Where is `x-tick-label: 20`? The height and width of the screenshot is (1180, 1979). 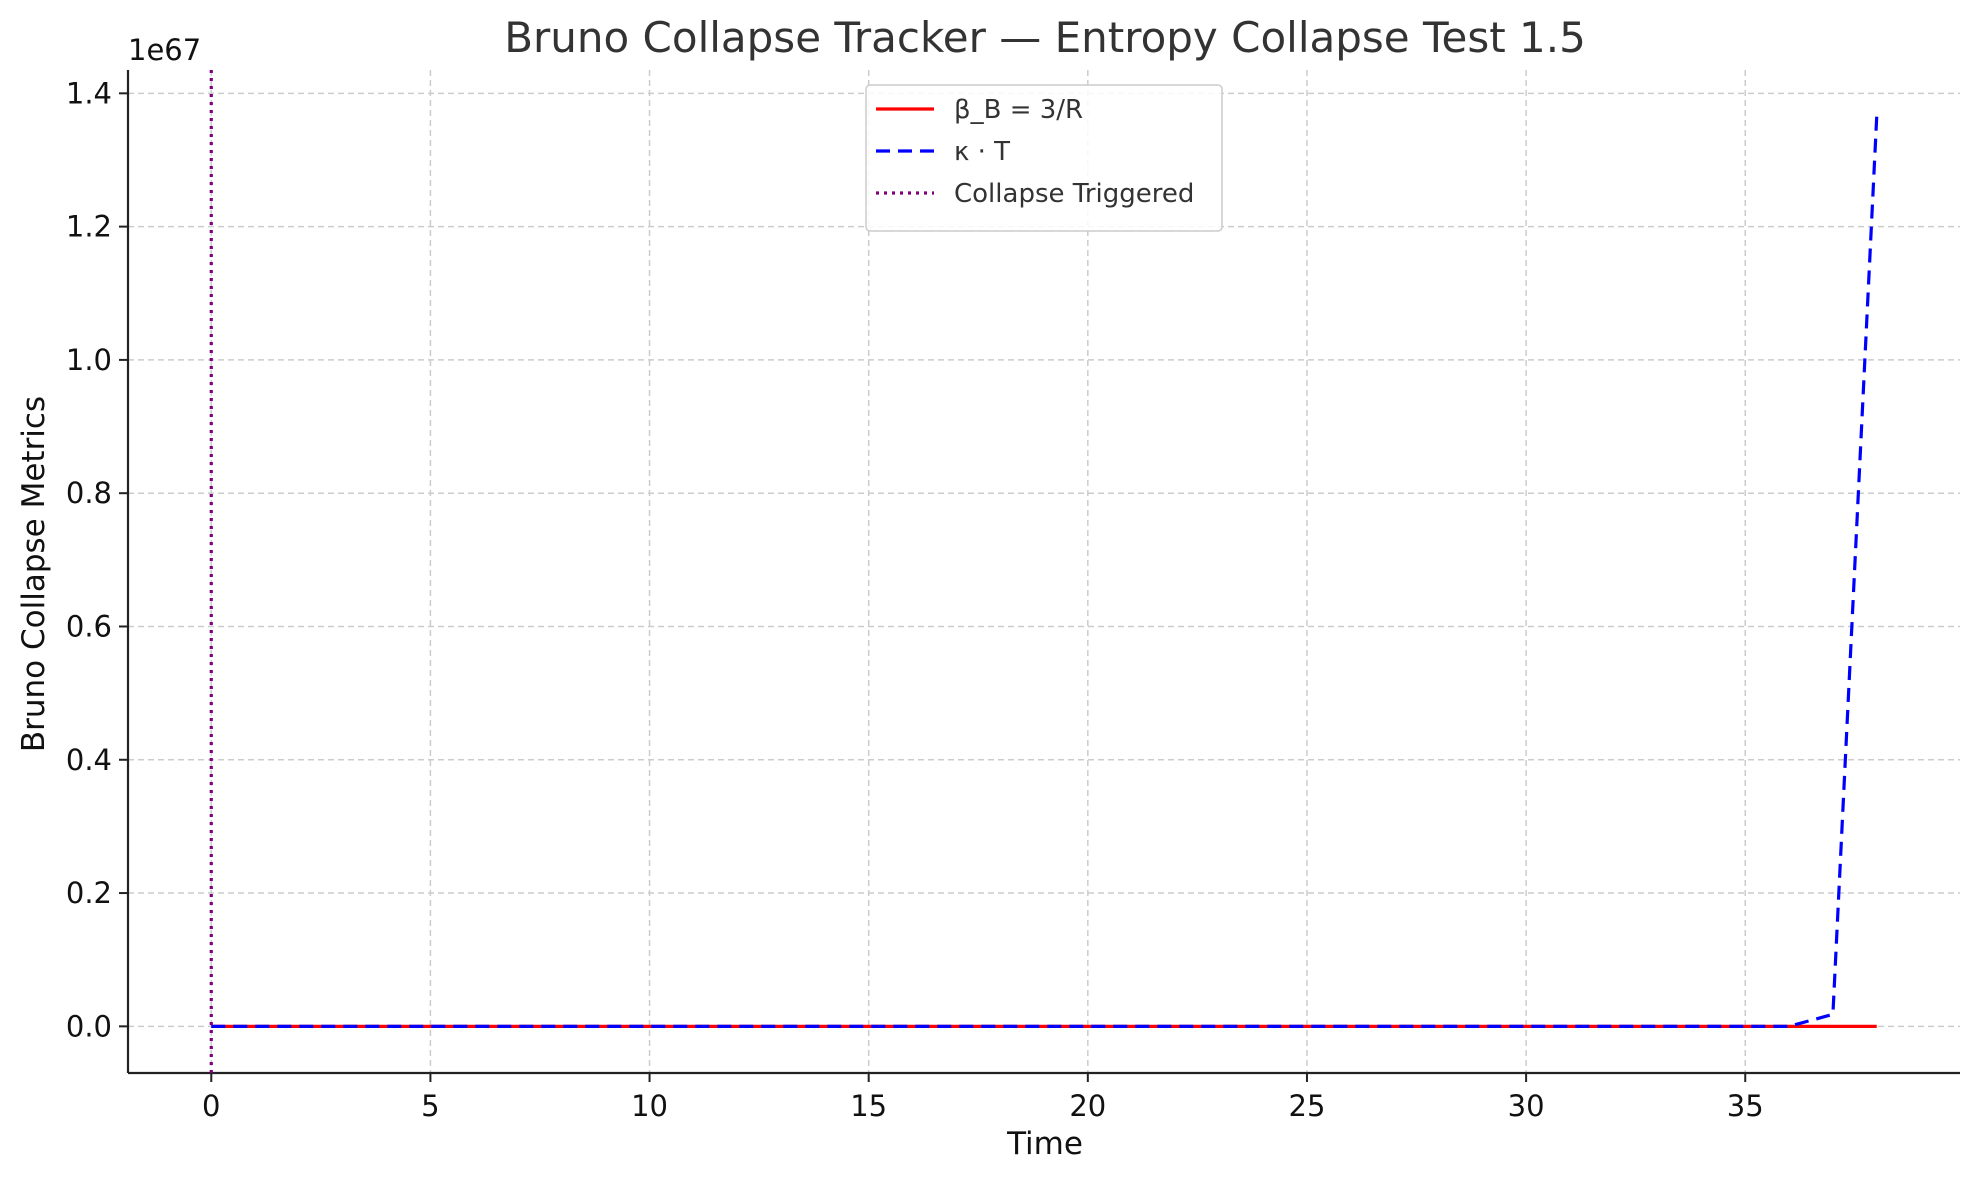 x-tick-label: 20 is located at coordinates (1087, 1106).